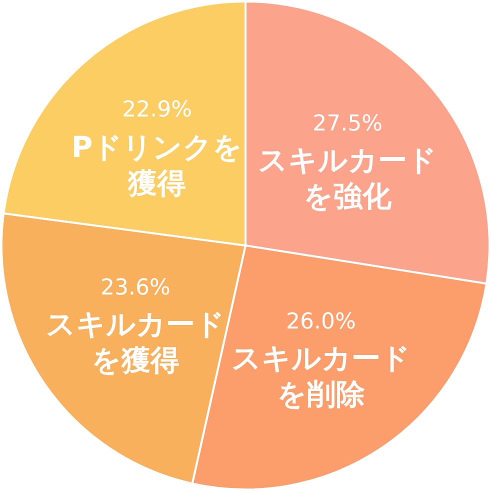 The image size is (491, 491). What do you see at coordinates (321, 321) in the screenshot?
I see `data-label: 26.0%` at bounding box center [321, 321].